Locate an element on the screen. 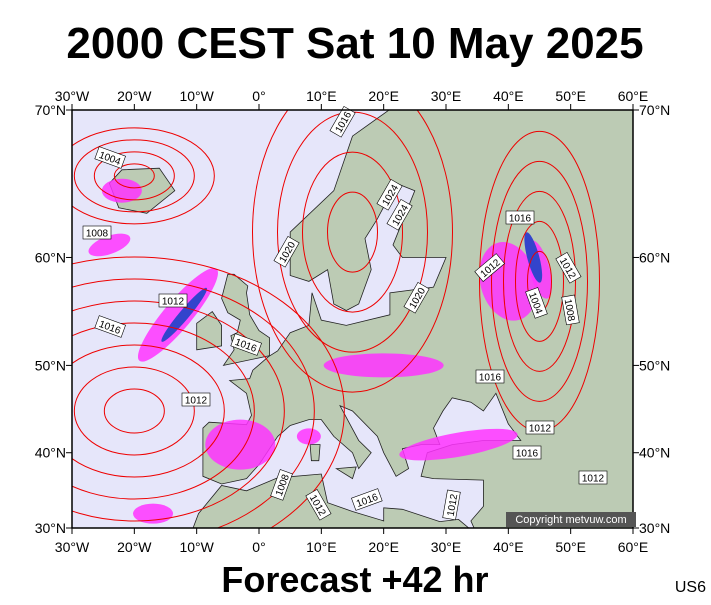 Image resolution: width=711 pixels, height=605 pixels. lat-label-left: 30°N is located at coordinates (50, 528).